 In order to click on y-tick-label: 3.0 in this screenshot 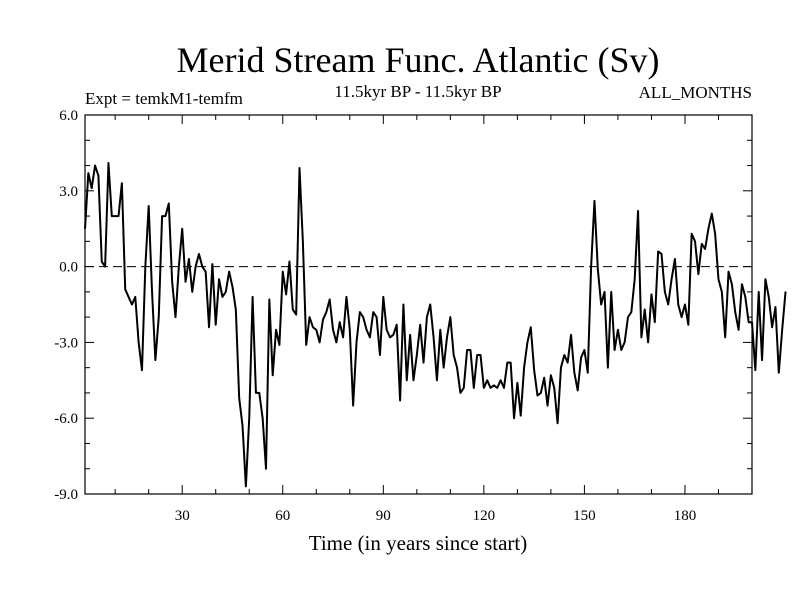, I will do `click(68, 192)`.